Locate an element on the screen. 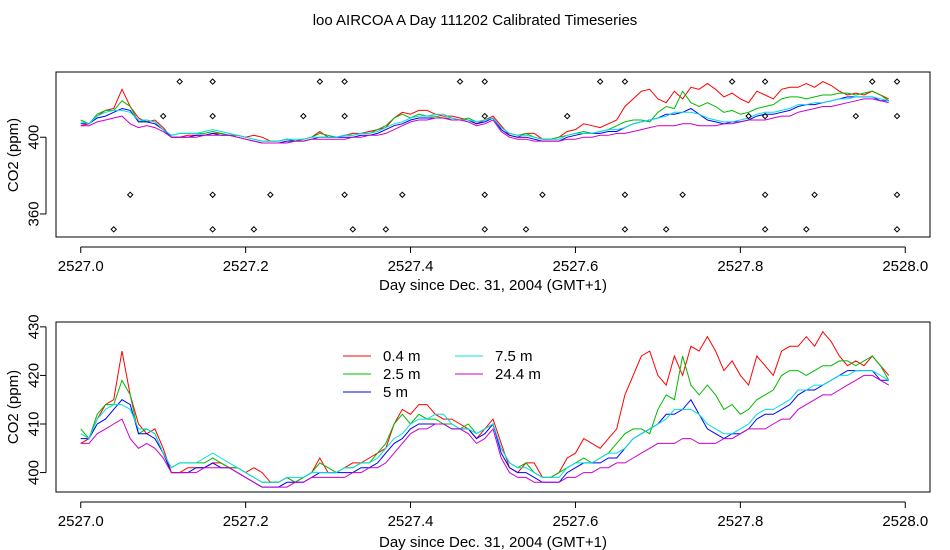 Image resolution: width=950 pixels, height=550 pixels. legend-label: 5 m is located at coordinates (395, 392).